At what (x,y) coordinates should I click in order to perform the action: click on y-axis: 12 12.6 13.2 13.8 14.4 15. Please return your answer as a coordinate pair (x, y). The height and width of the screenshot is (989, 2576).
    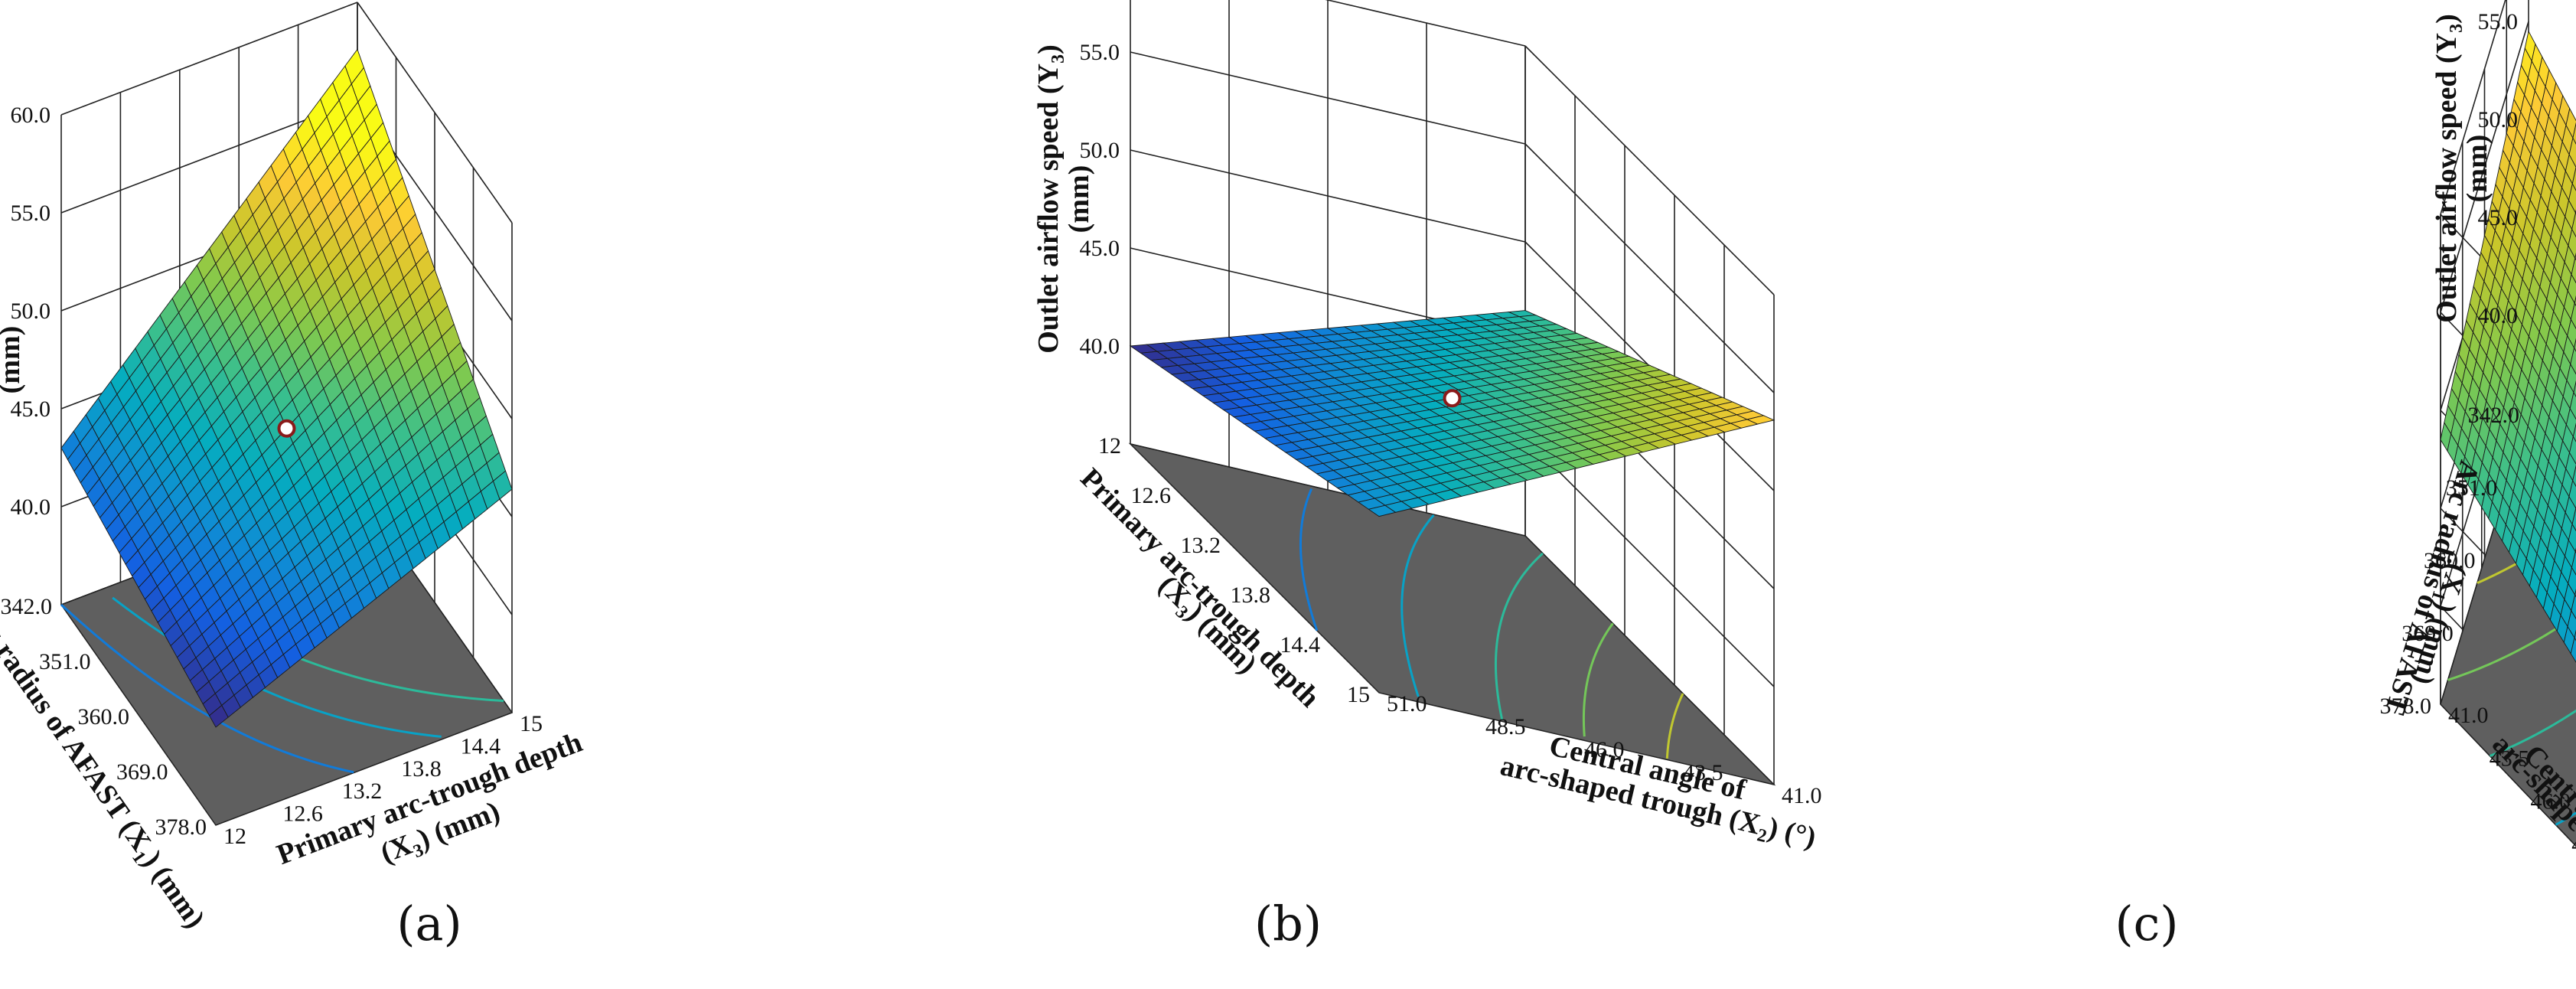
    Looking at the image, I should click on (383, 780).